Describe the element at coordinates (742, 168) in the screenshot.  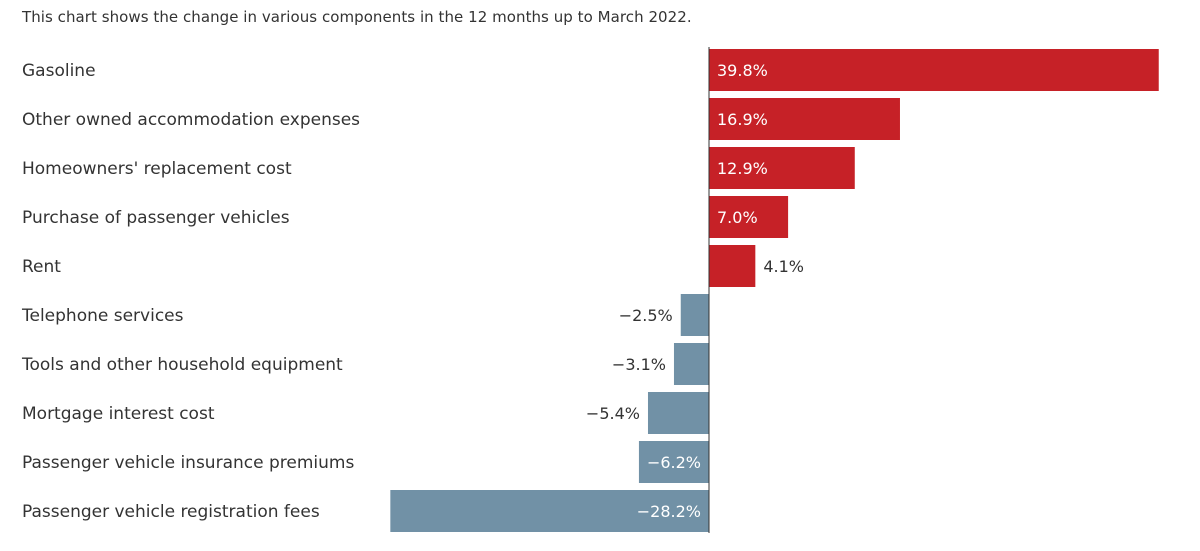
I see `value-label: 12.9%` at that location.